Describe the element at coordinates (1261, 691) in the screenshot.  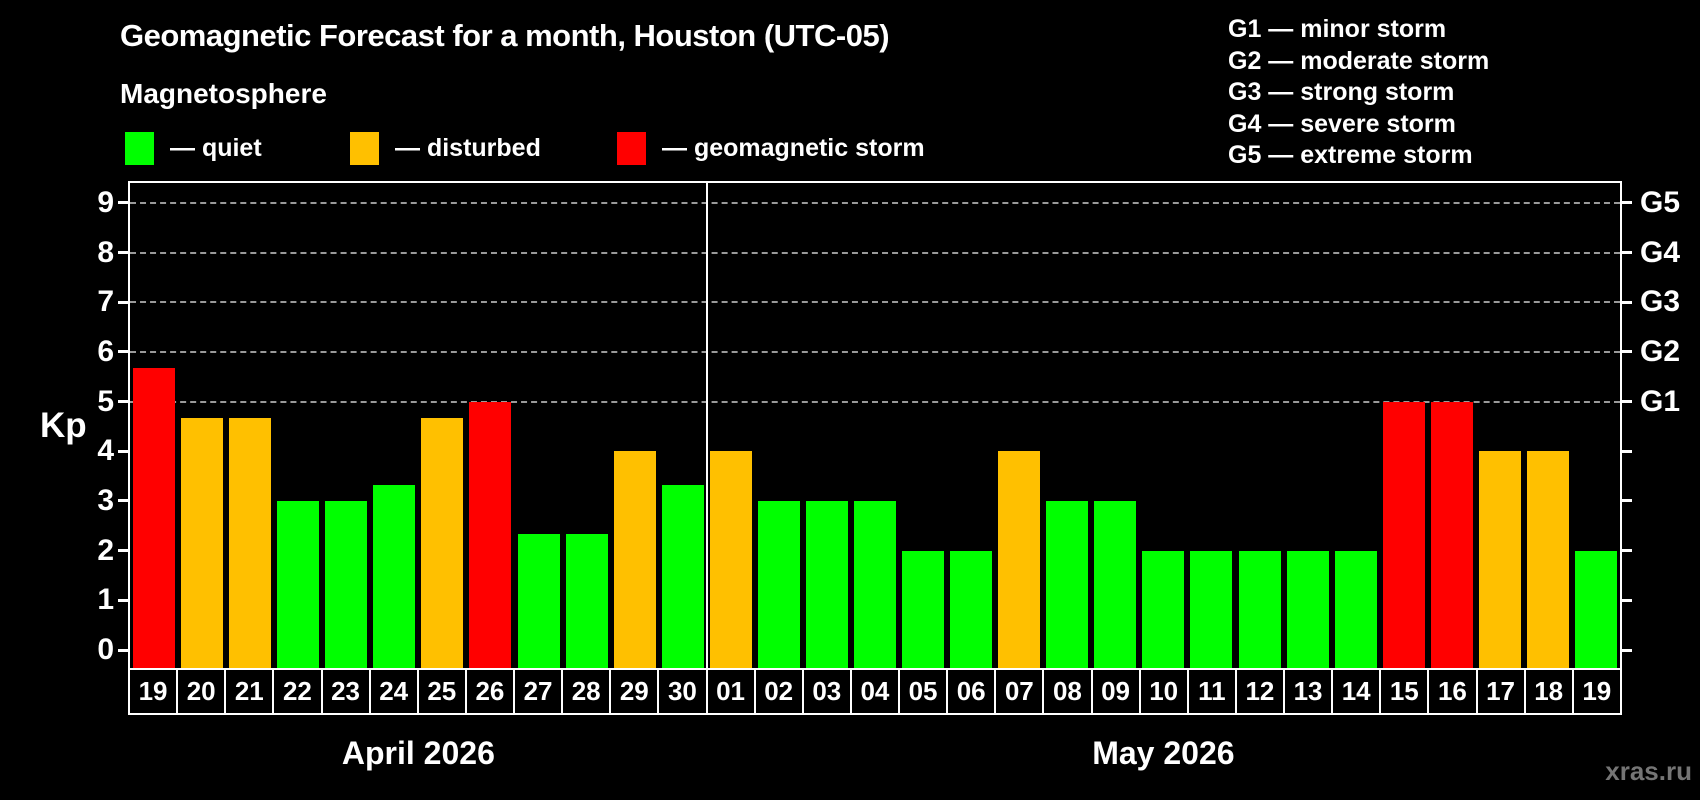
I see `date-cell: 12` at that location.